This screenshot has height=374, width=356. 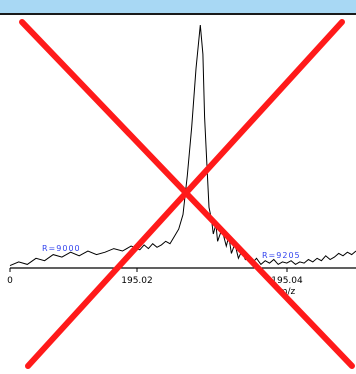 What do you see at coordinates (61, 248) in the screenshot?
I see `peak-label-left: R=9000` at bounding box center [61, 248].